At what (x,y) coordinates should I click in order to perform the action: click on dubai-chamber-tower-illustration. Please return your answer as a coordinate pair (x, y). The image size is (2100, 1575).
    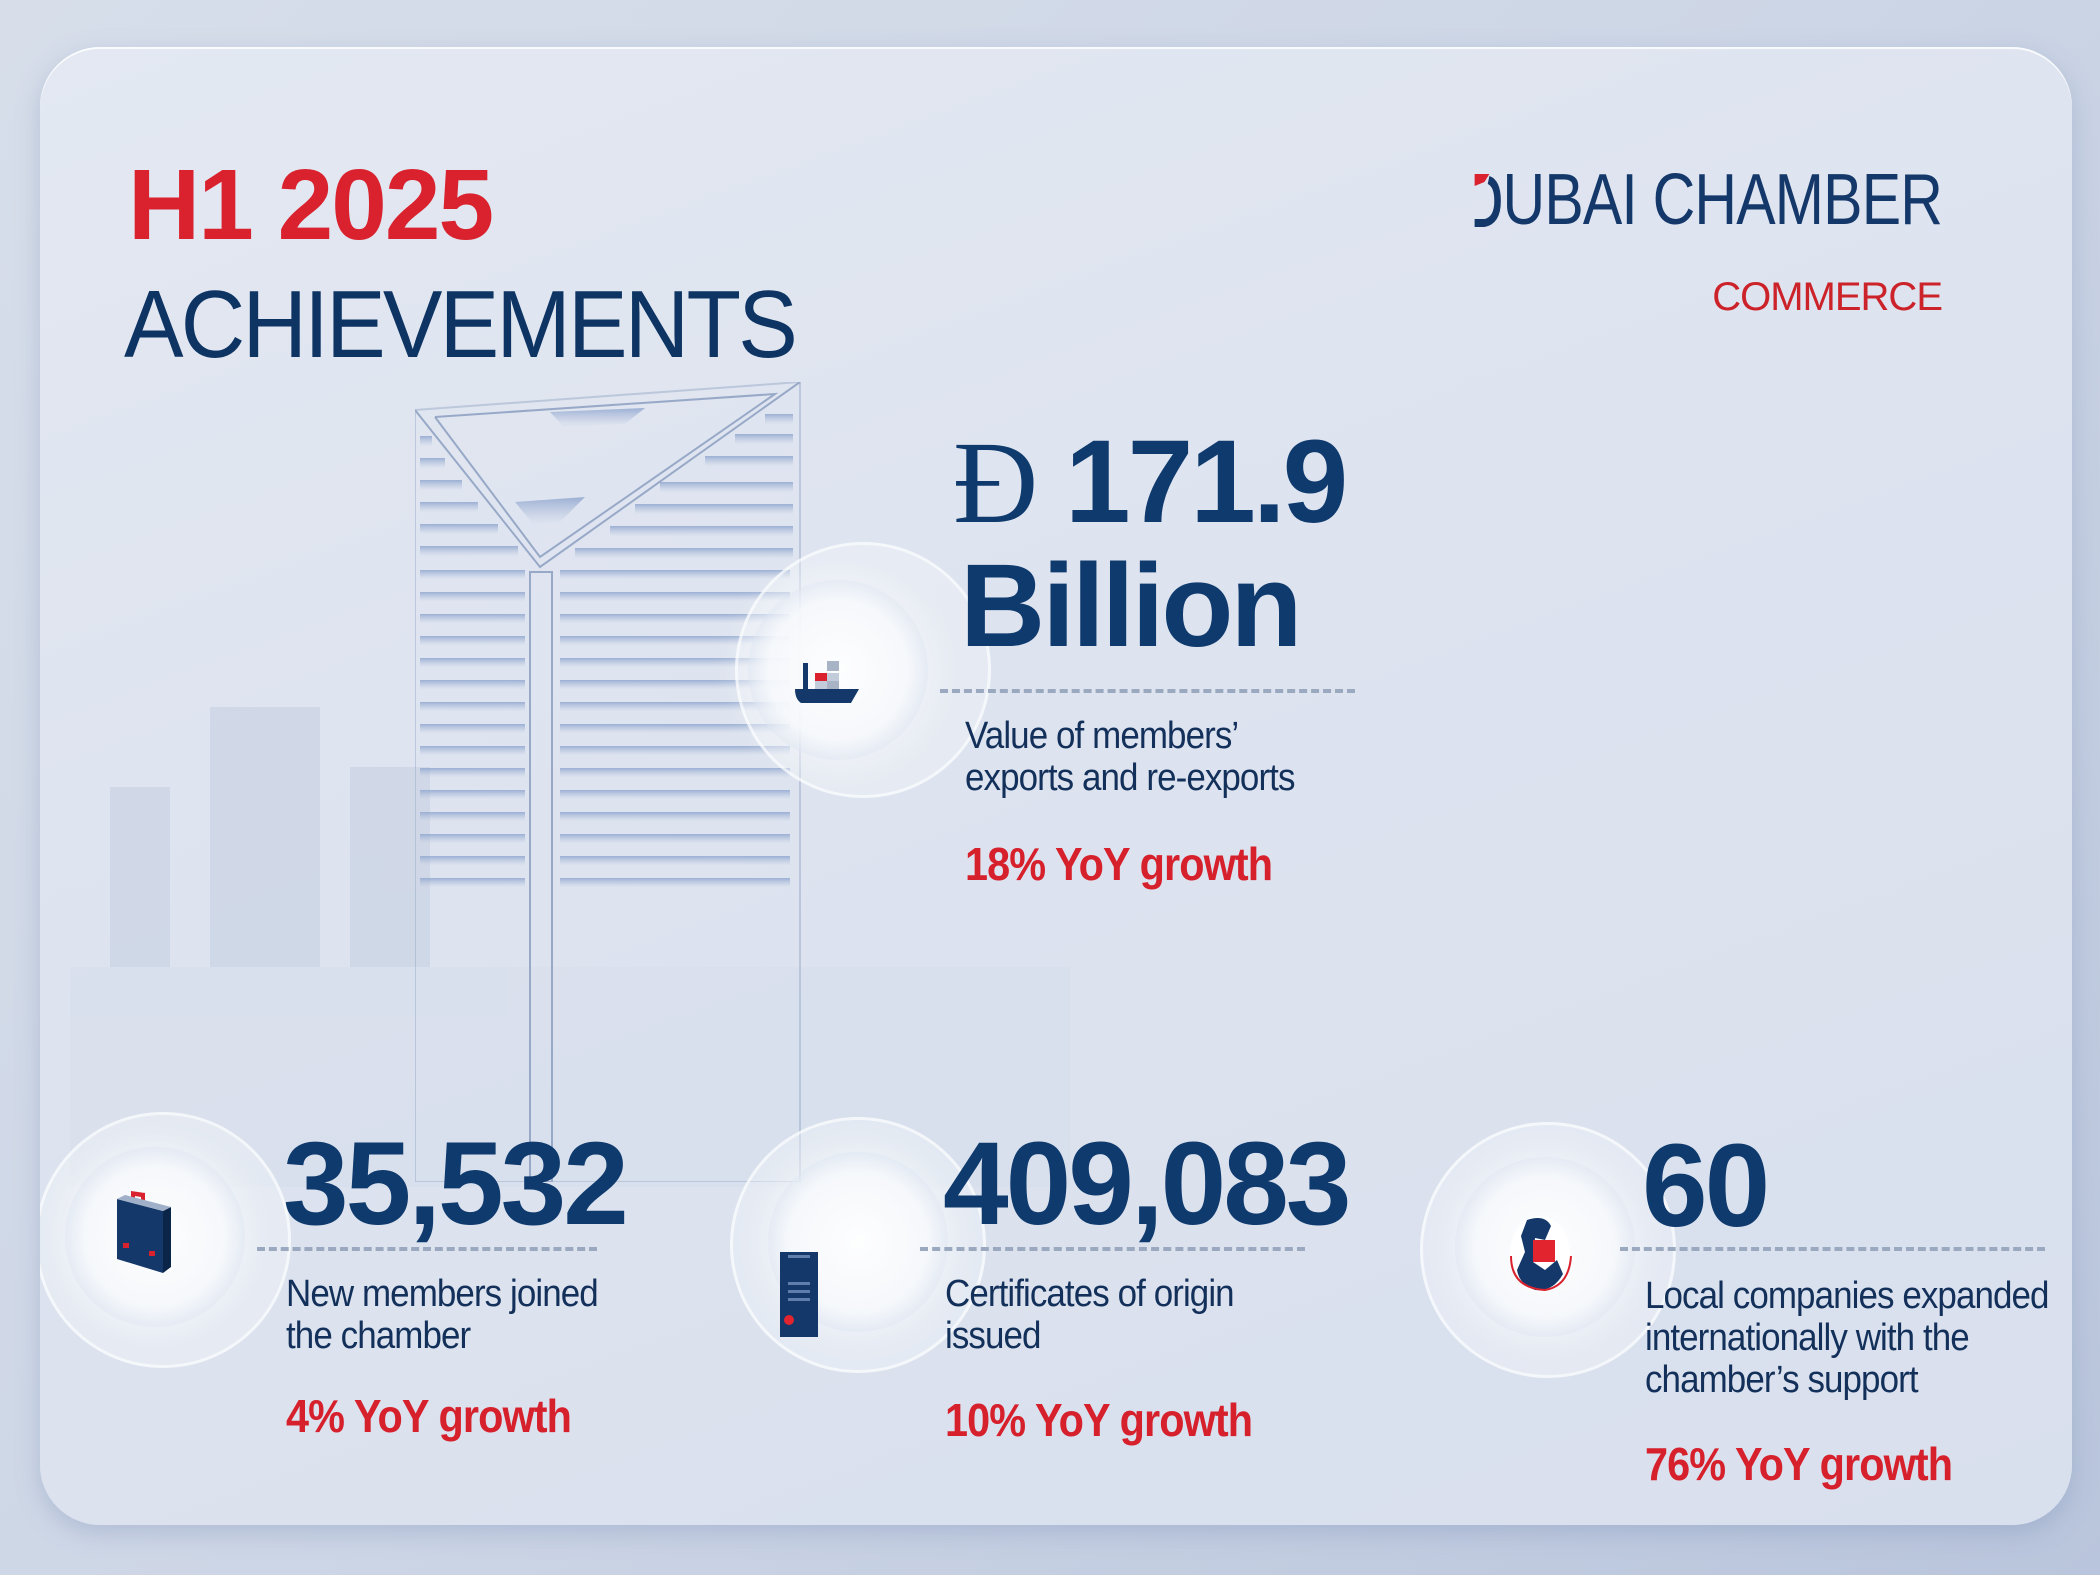
    Looking at the image, I should click on (608, 782).